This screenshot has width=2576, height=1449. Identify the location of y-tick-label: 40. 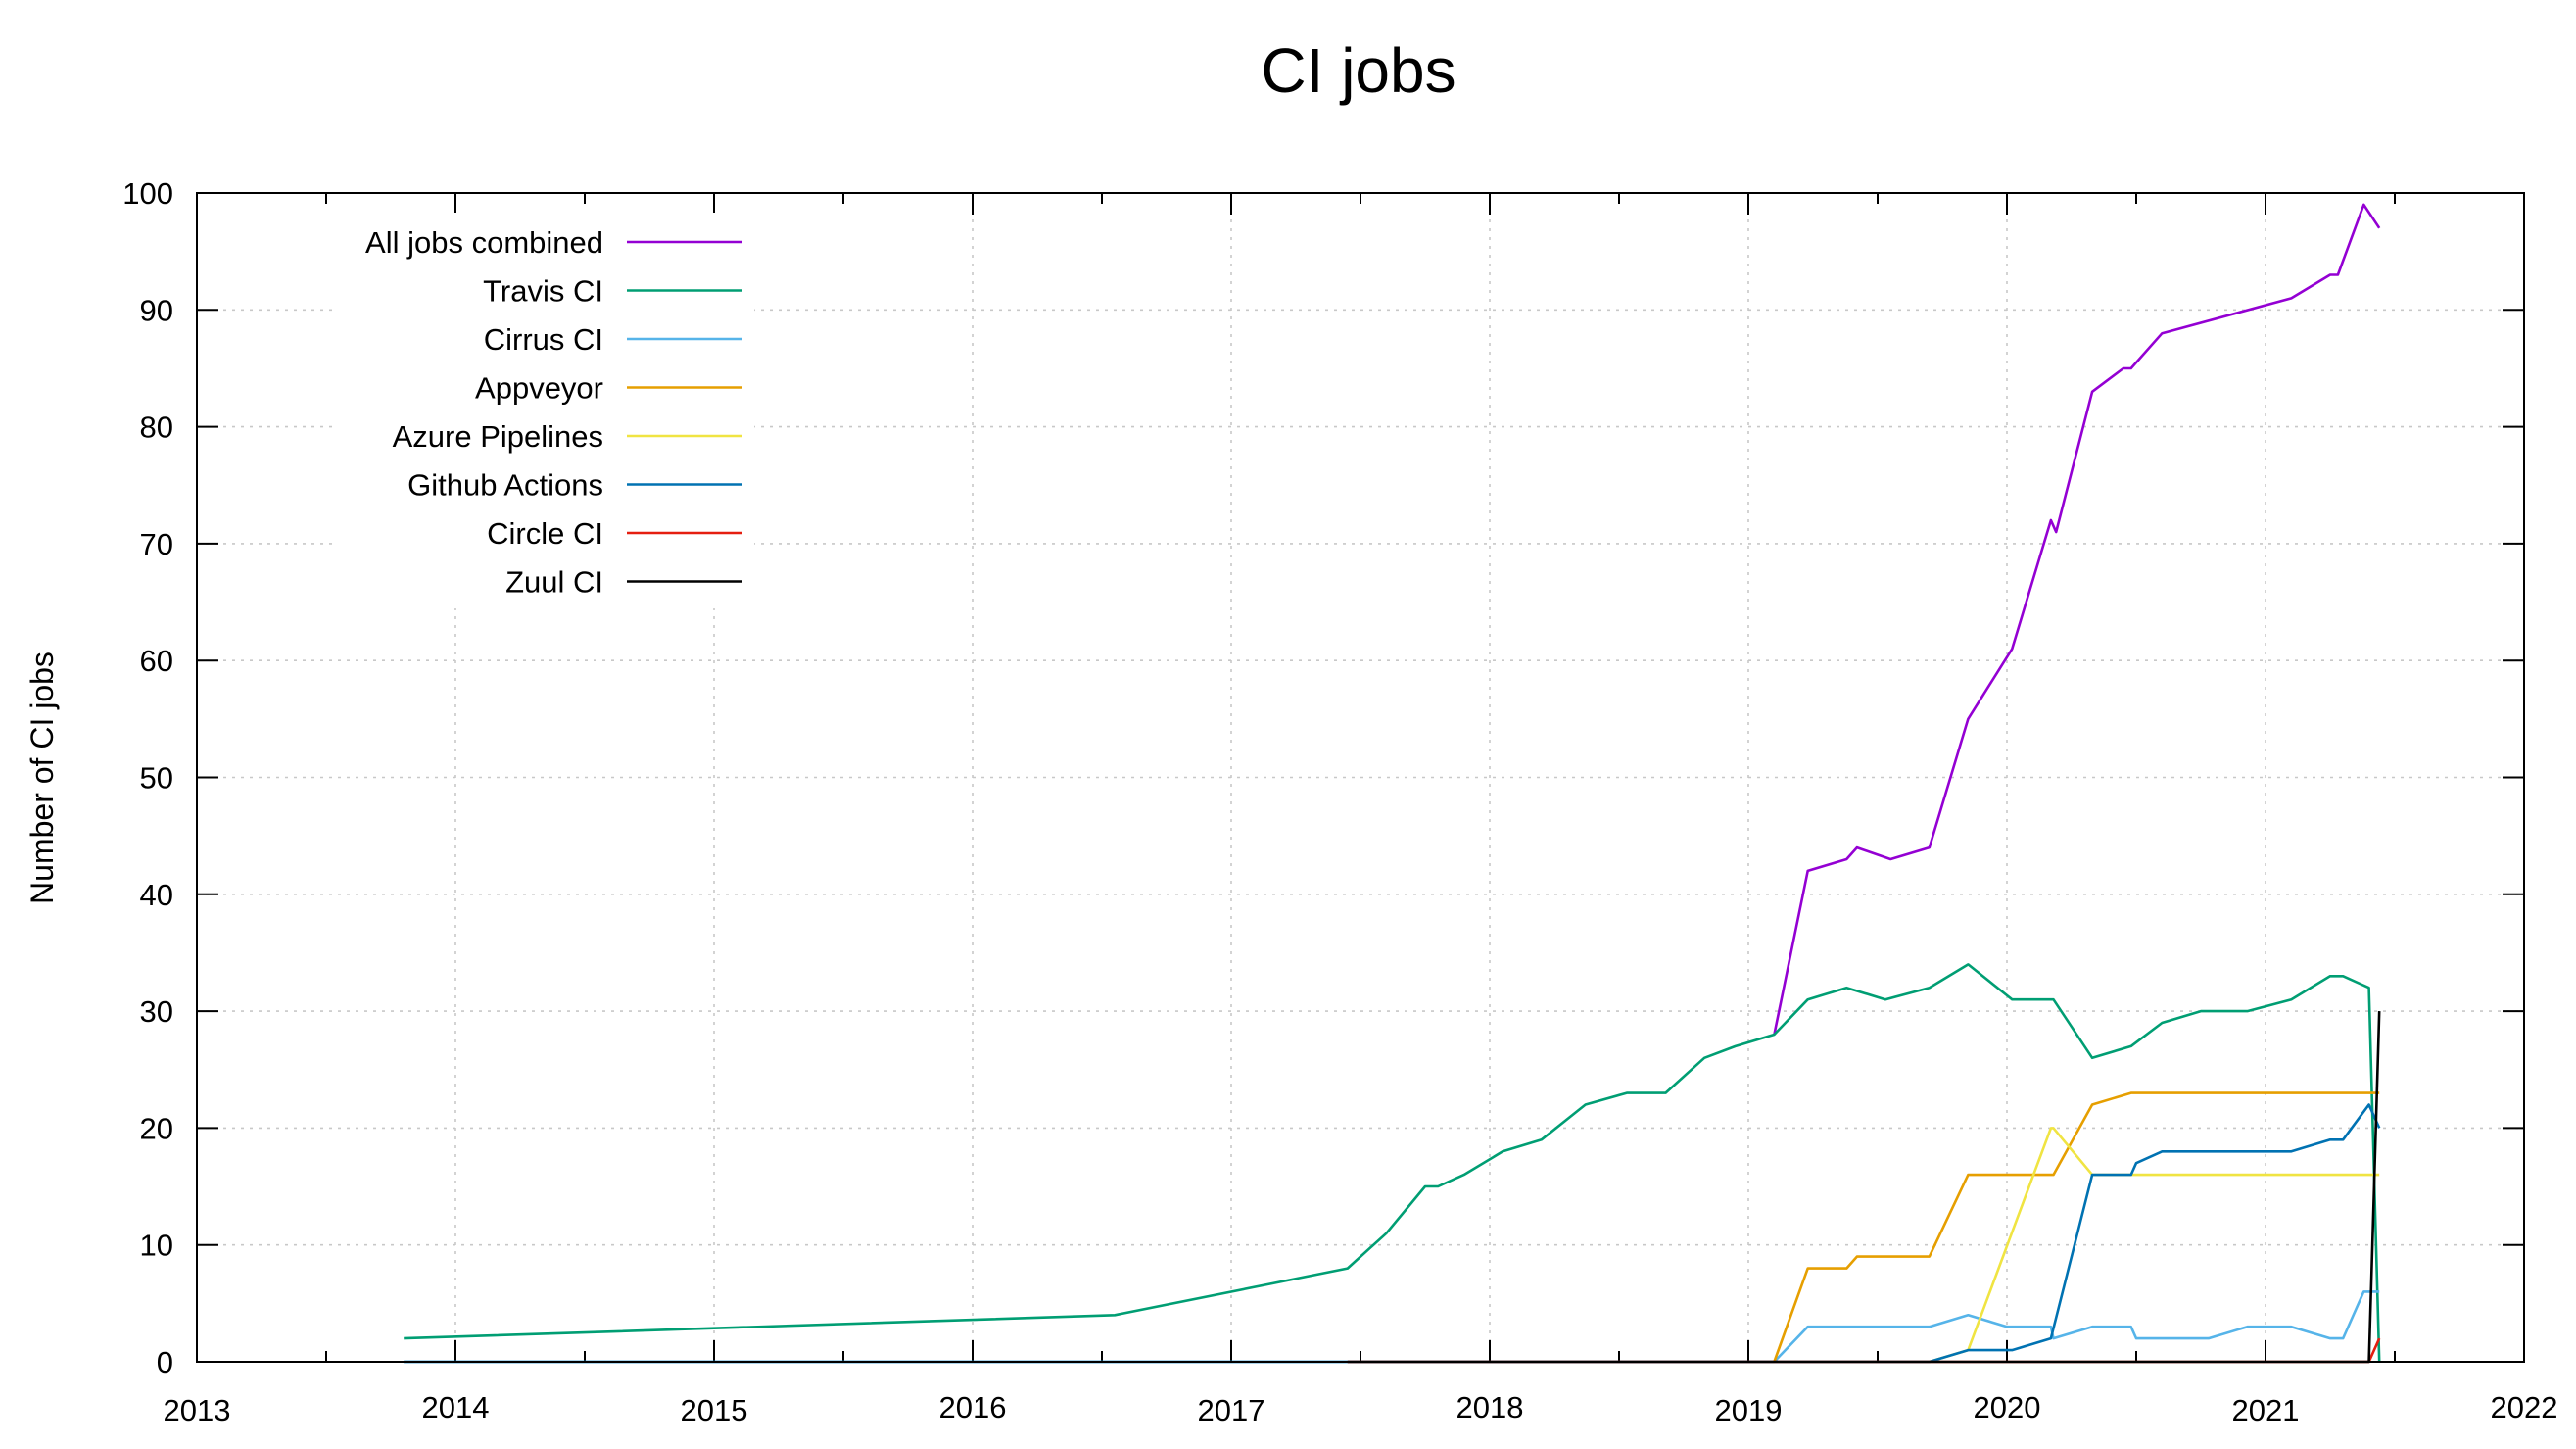
(156, 895).